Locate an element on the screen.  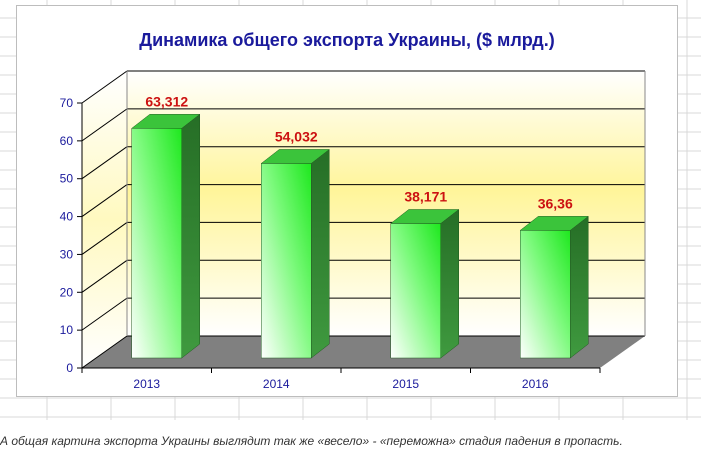
y-tick-label: 20 is located at coordinates (67, 292).